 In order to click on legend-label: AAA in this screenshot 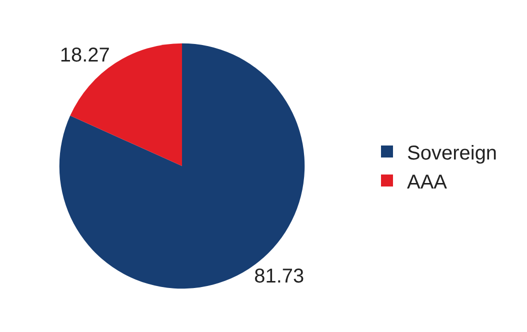, I will do `click(427, 182)`.